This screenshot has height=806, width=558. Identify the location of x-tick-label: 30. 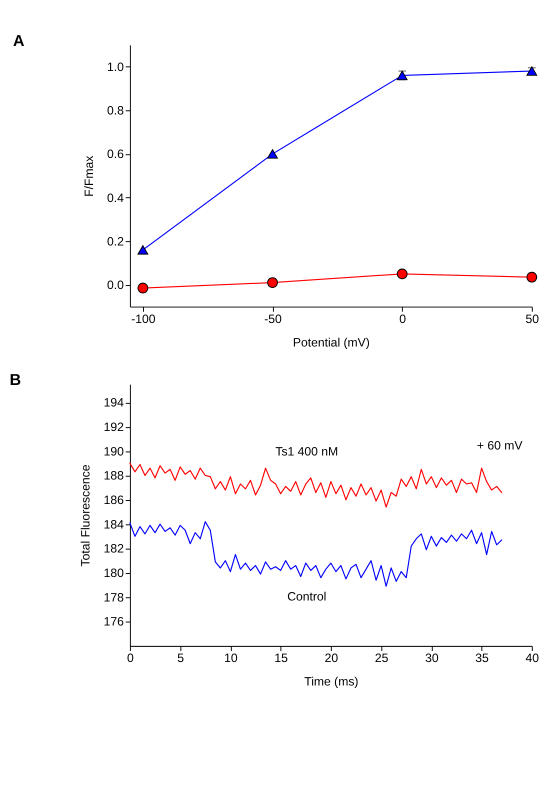
(432, 658).